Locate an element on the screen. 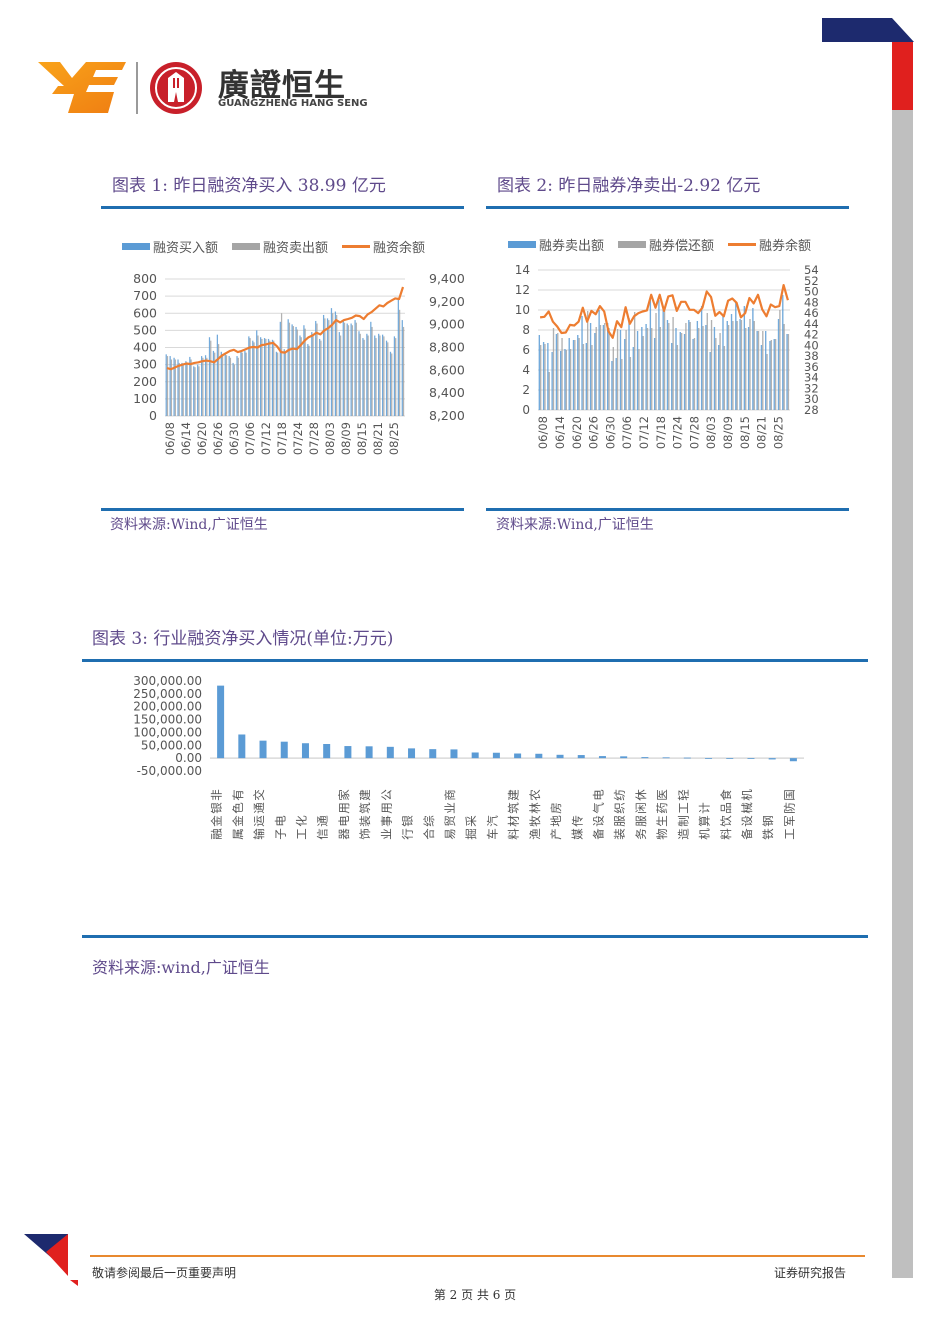 This screenshot has height=1344, width=950. svg-text: 4 is located at coordinates (526, 370).